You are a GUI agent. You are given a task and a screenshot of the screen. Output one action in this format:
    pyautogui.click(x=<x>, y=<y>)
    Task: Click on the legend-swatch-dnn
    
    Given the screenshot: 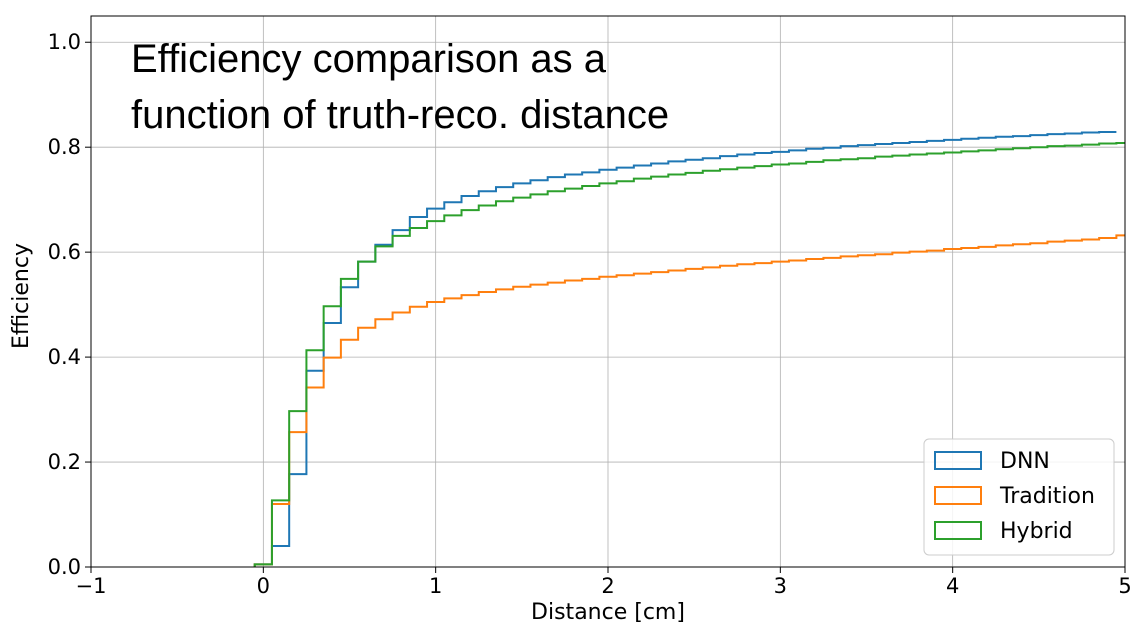 What is the action you would take?
    pyautogui.click(x=958, y=460)
    